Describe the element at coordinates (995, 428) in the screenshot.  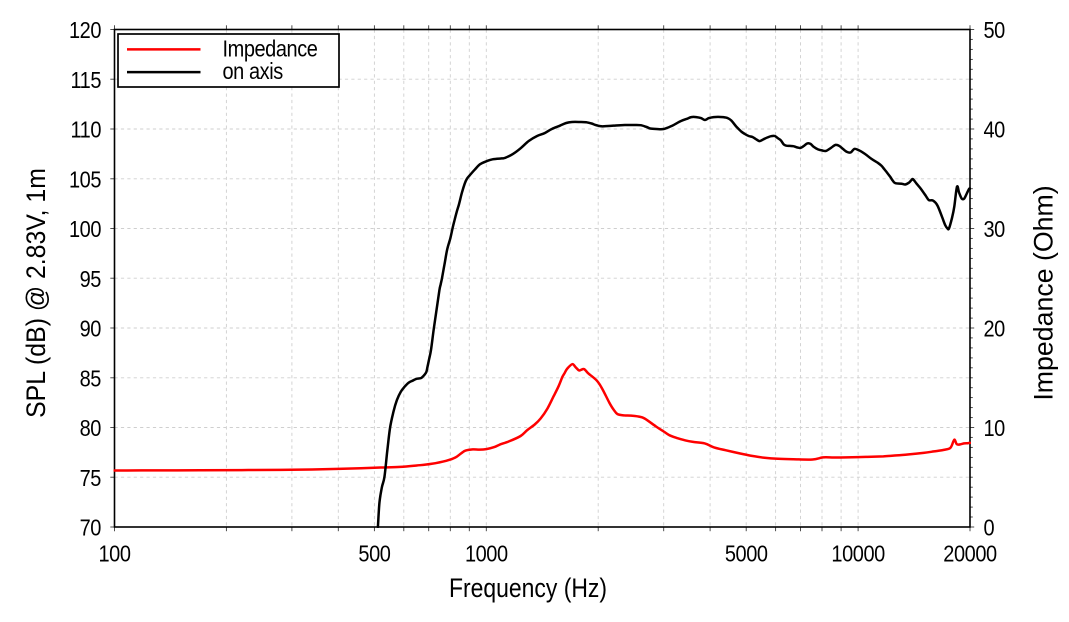
I see `svg-text: 10` at that location.